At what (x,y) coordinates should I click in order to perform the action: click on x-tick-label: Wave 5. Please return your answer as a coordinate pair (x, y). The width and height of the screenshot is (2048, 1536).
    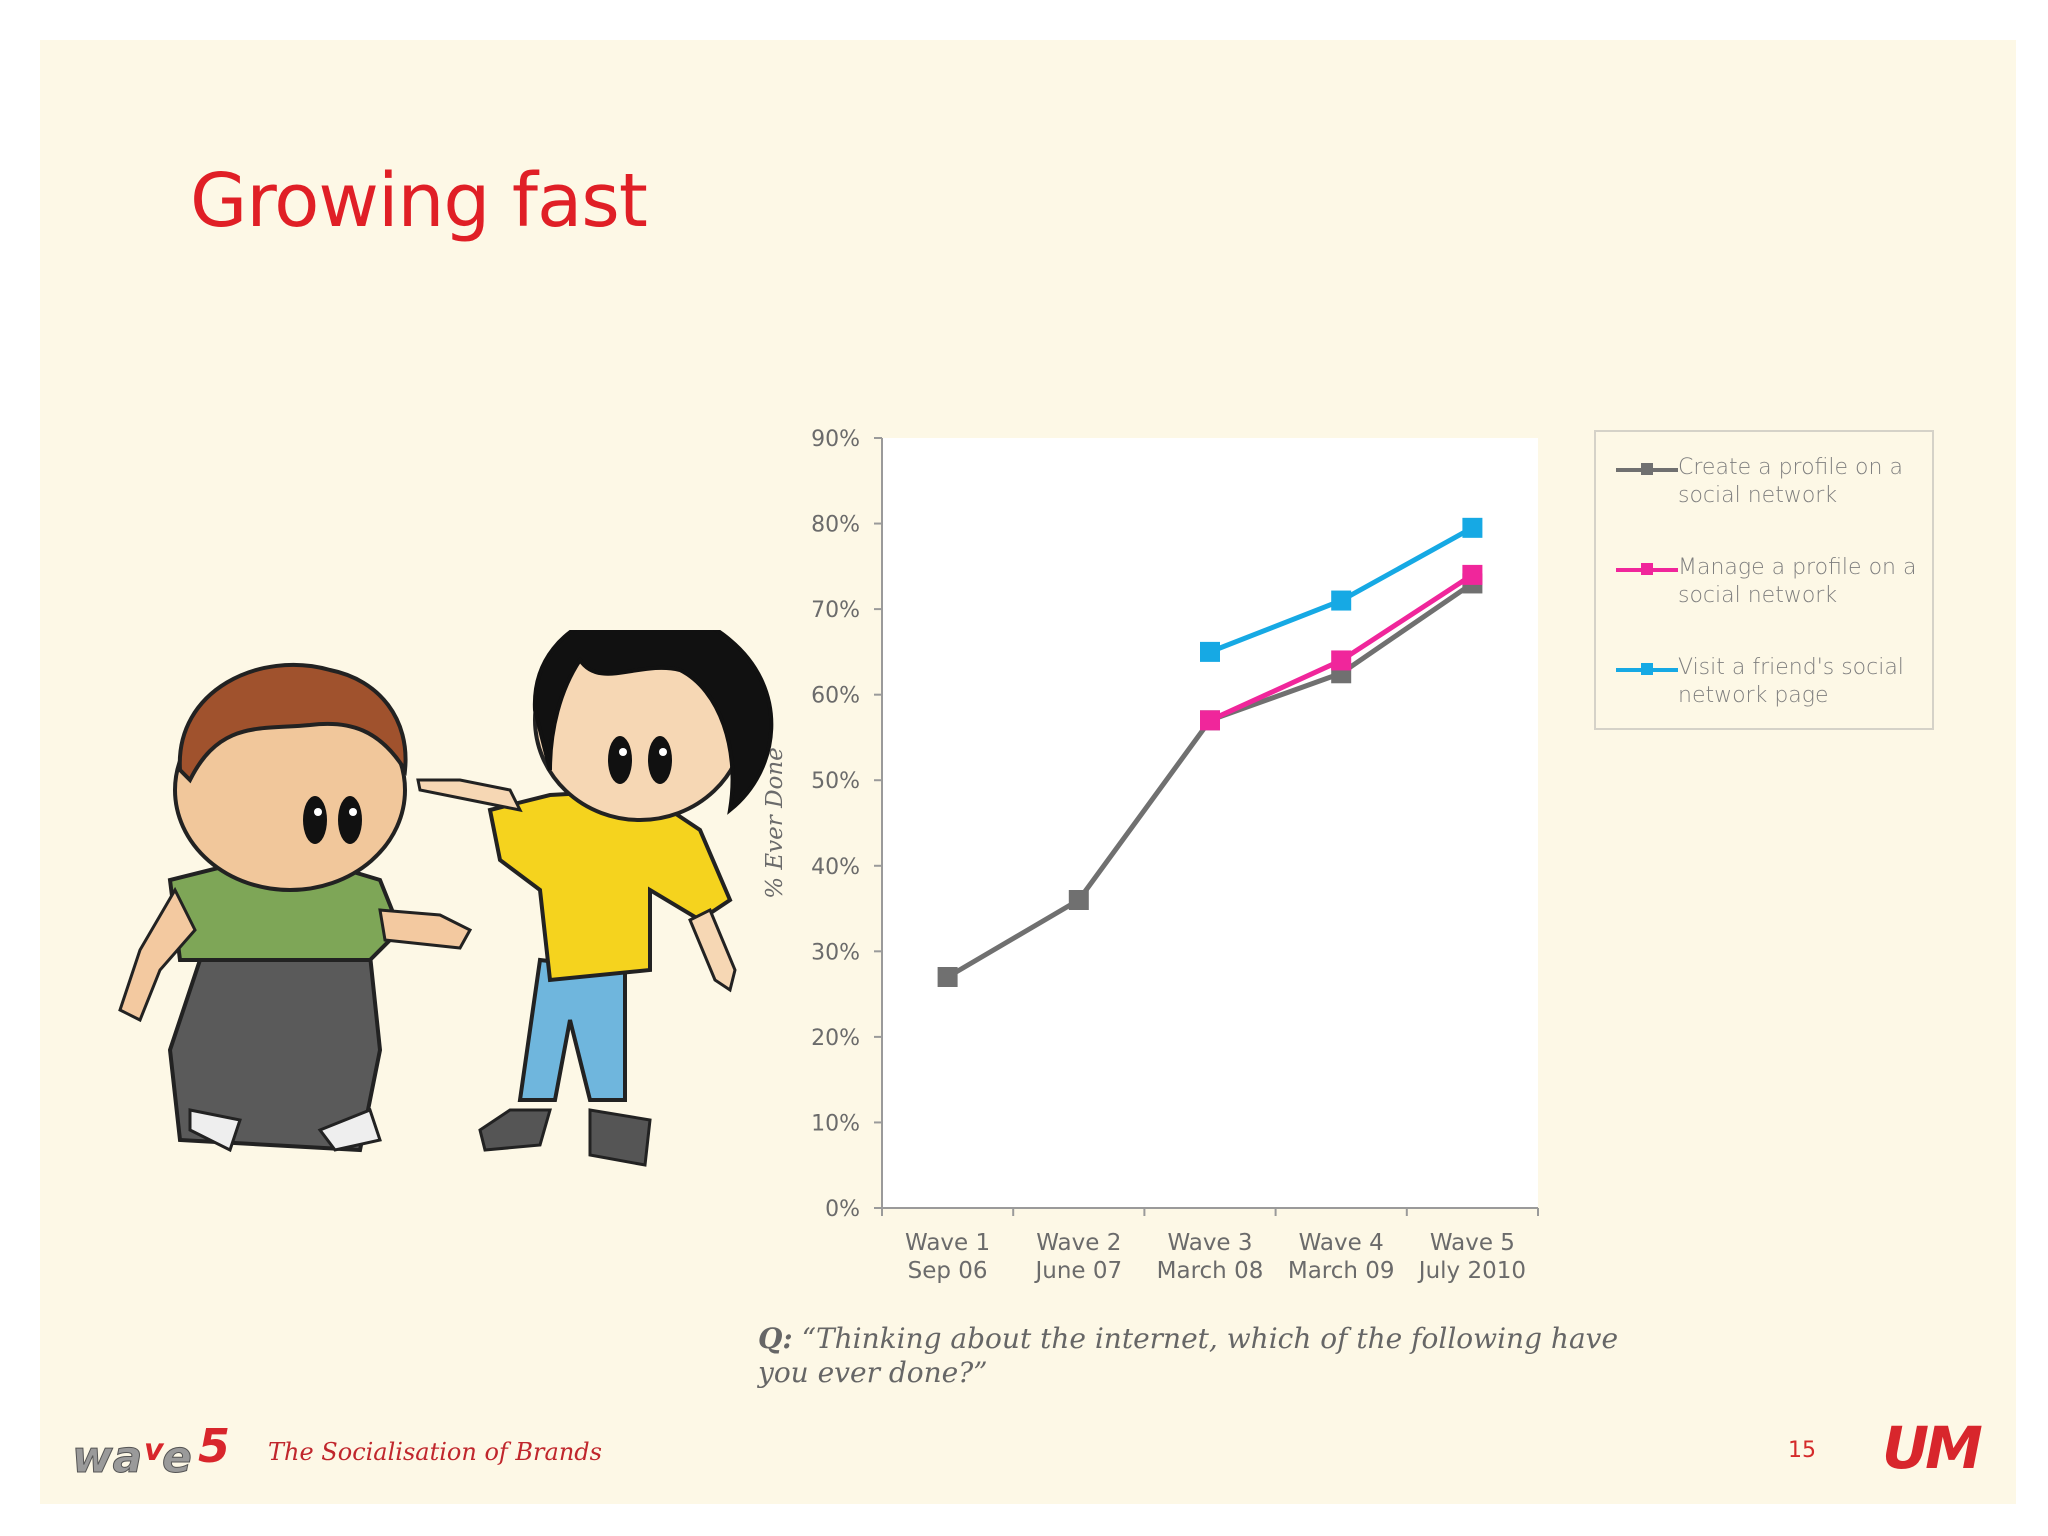
    Looking at the image, I should click on (1472, 1243).